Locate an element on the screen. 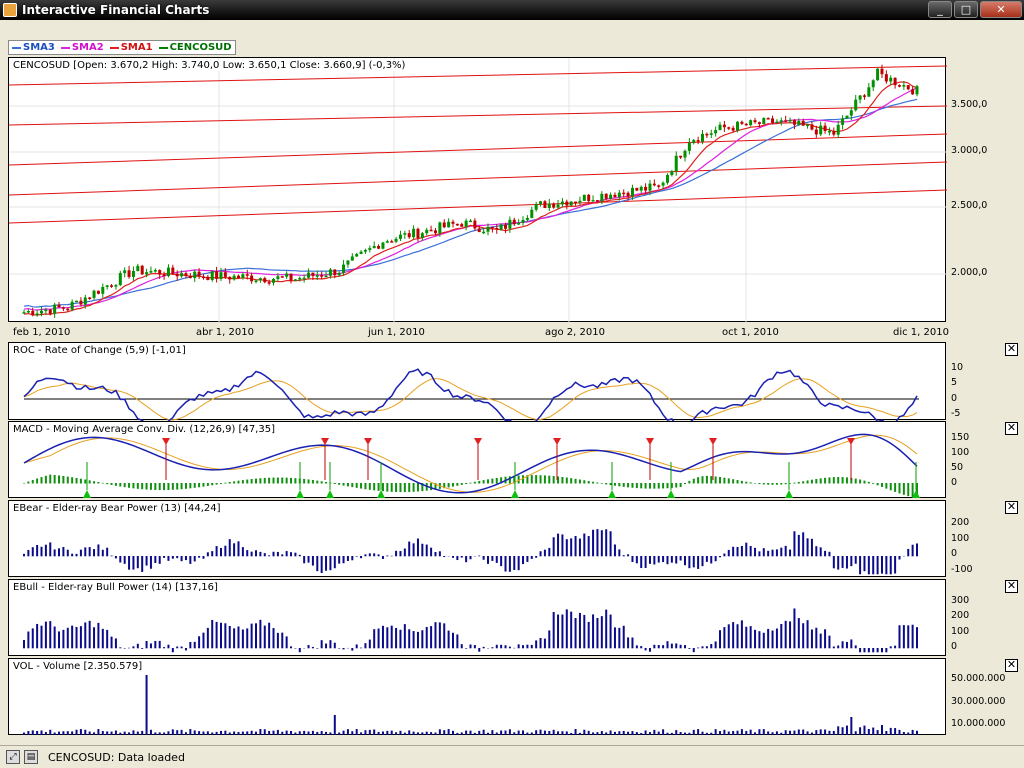 The image size is (1024, 768). sell-arrow-icon is located at coordinates (851, 441).